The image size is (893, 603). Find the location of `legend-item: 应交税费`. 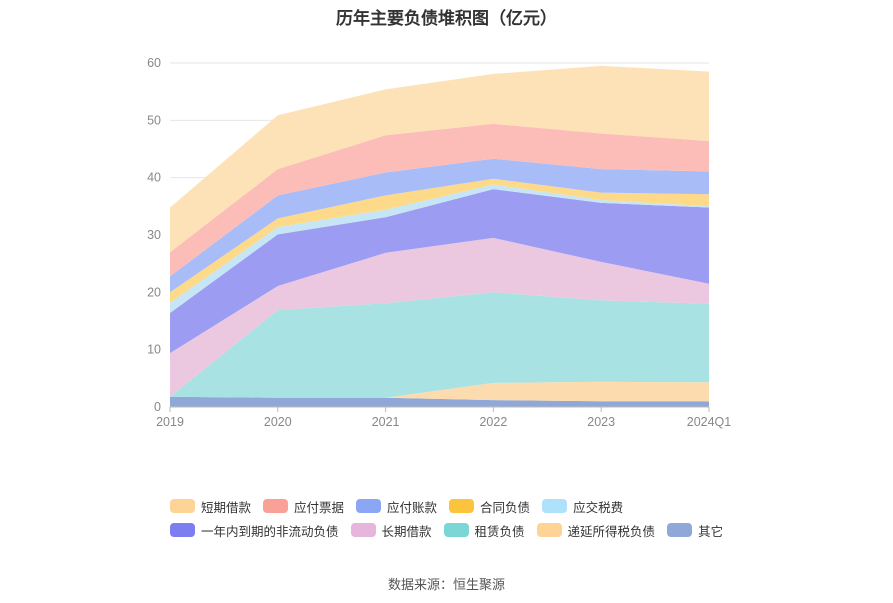

legend-item: 应交税费 is located at coordinates (582, 506).